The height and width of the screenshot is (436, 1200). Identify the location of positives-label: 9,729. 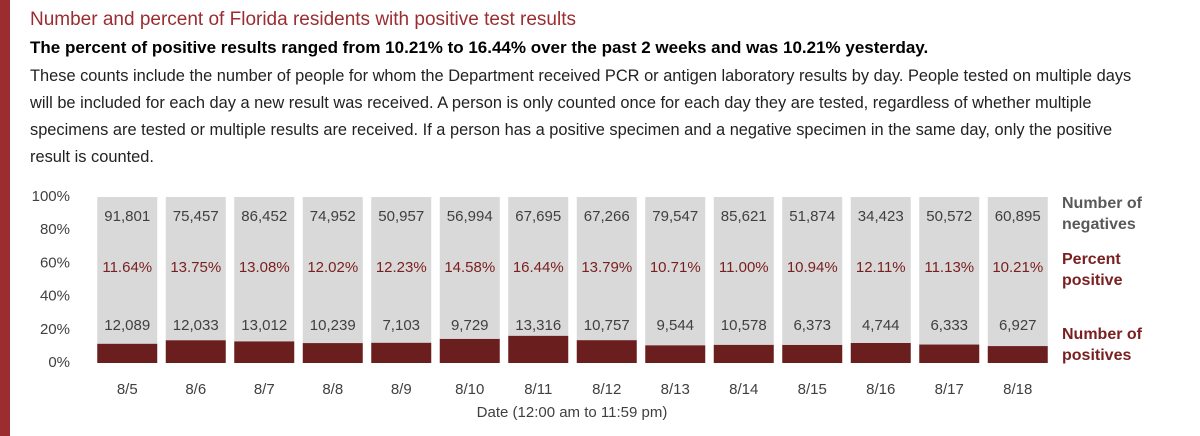
(470, 325).